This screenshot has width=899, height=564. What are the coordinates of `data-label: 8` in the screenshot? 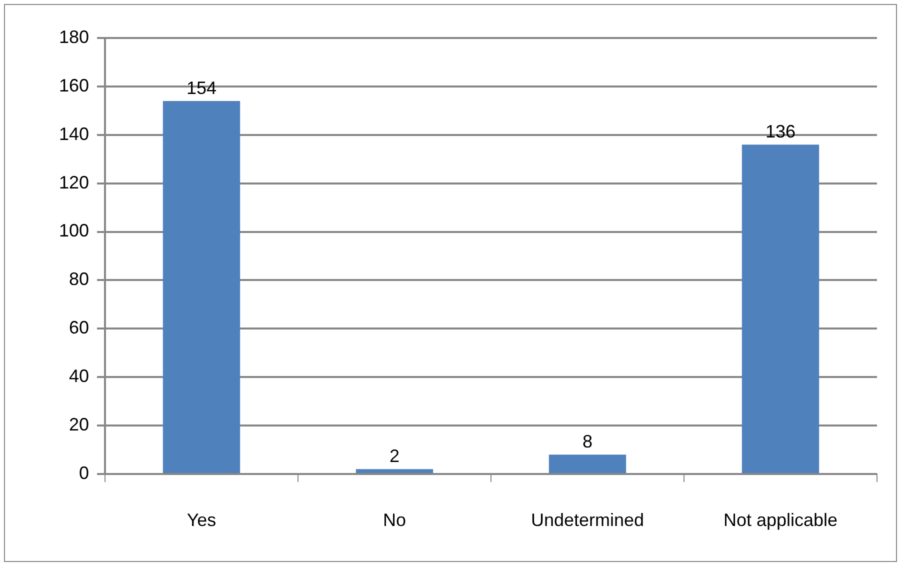 It's located at (587, 442).